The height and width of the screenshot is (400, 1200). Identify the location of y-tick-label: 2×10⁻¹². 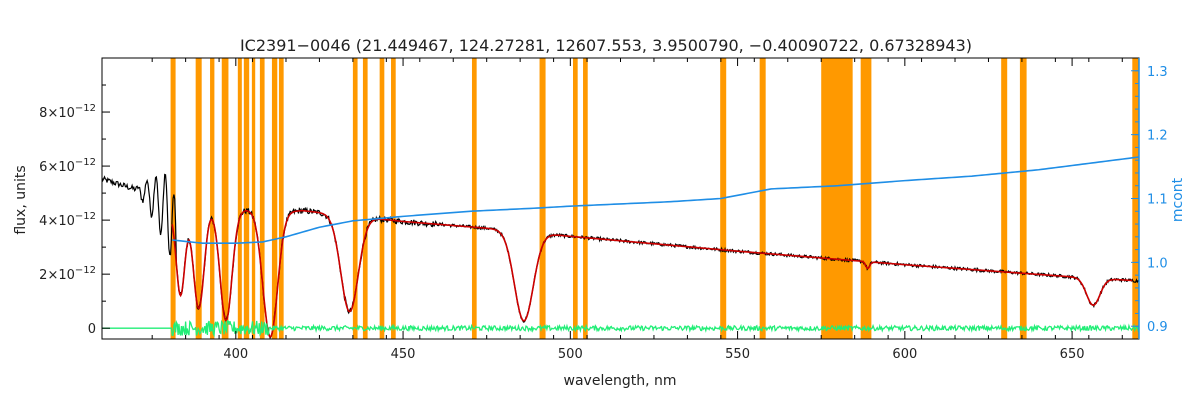
(67, 274).